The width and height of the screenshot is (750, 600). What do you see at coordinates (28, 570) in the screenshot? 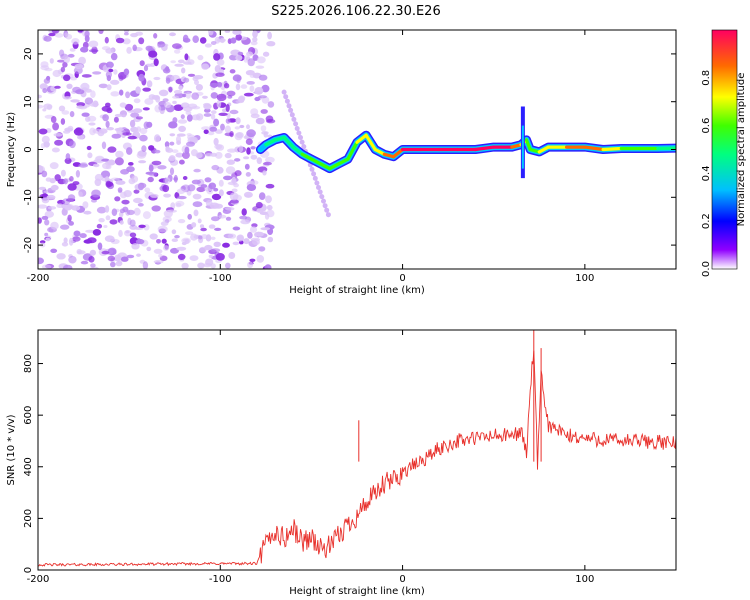
I see `snr-y-tick-label: 0` at bounding box center [28, 570].